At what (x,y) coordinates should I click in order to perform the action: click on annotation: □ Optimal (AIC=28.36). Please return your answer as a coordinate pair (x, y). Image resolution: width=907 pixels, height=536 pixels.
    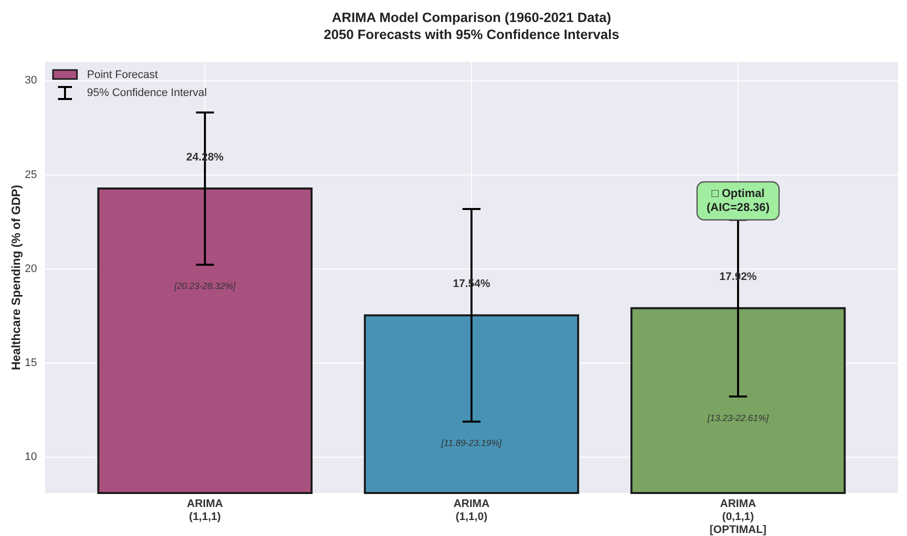
    Looking at the image, I should click on (738, 201).